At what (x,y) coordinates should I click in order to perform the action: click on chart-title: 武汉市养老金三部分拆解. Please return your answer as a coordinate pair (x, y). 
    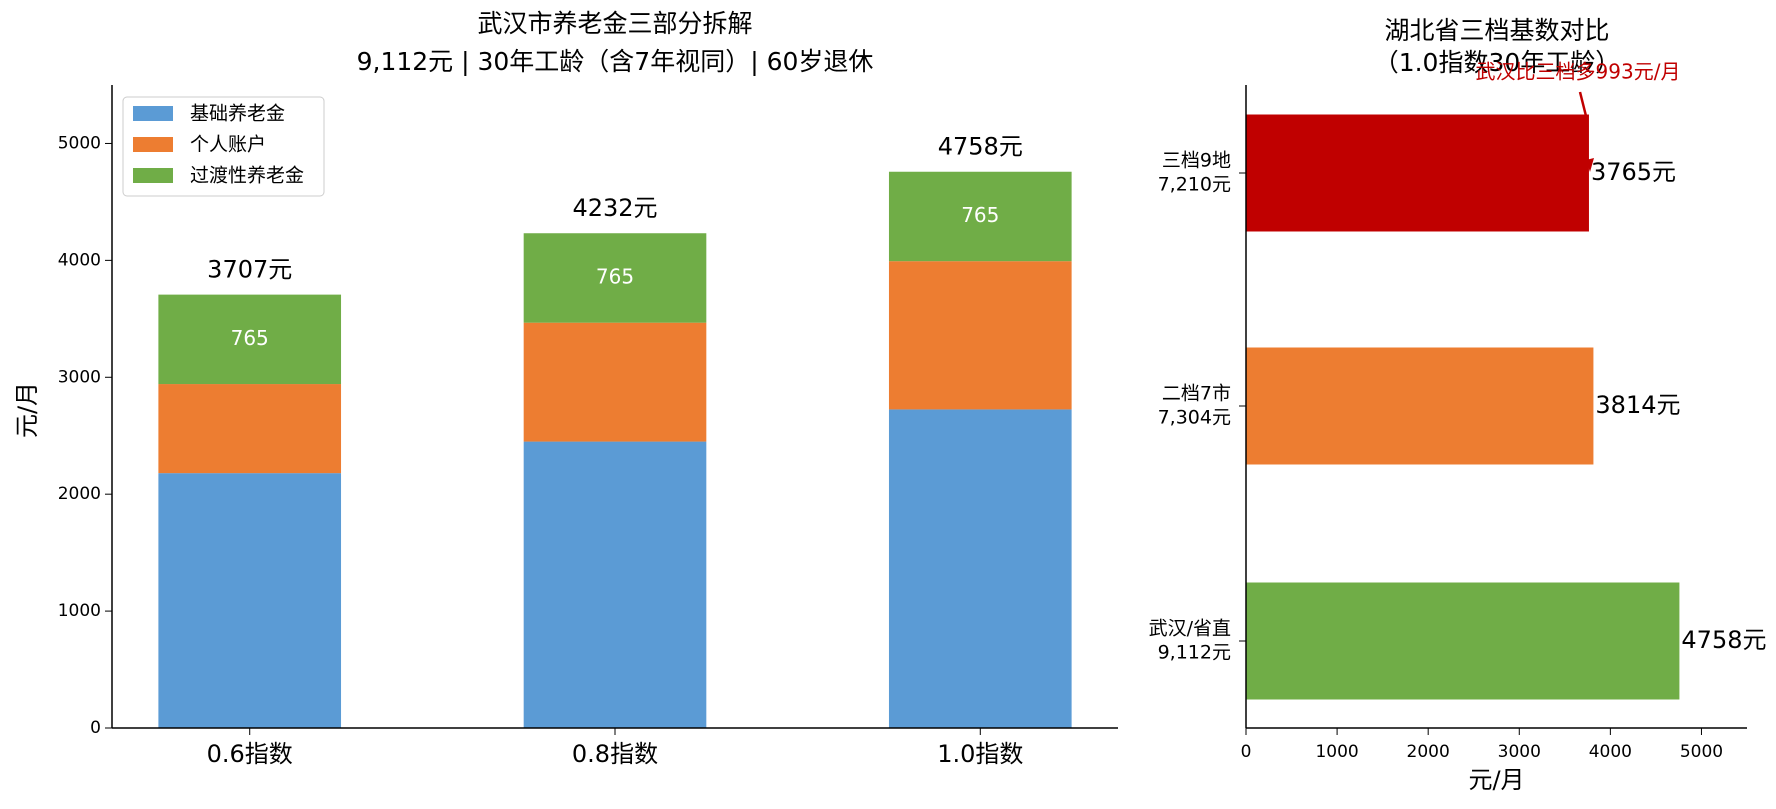
    Looking at the image, I should click on (614, 23).